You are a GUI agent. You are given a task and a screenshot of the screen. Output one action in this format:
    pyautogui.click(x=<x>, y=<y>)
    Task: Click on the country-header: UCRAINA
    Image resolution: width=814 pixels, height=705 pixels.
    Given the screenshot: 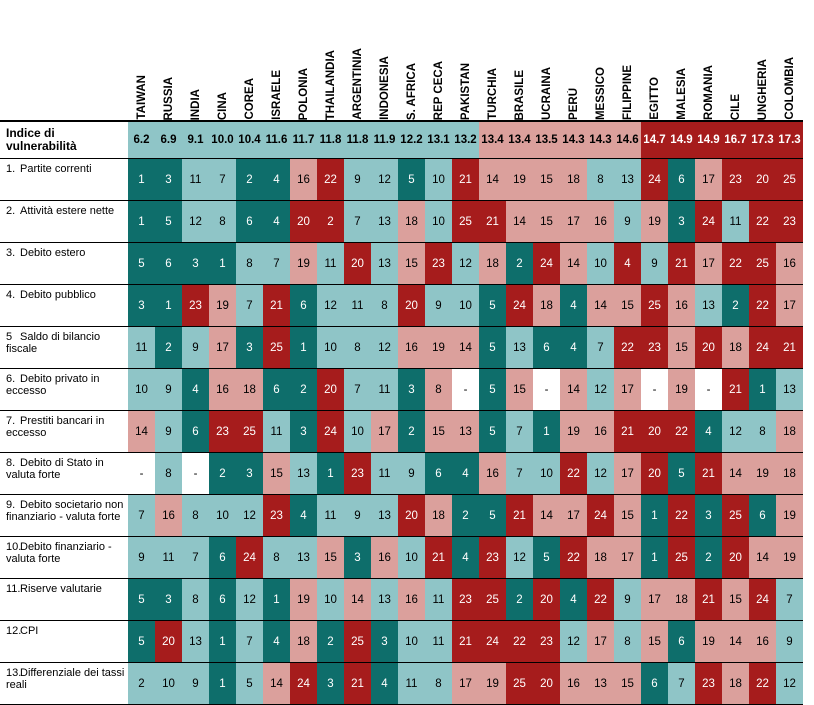 What is the action you would take?
    pyautogui.click(x=546, y=61)
    